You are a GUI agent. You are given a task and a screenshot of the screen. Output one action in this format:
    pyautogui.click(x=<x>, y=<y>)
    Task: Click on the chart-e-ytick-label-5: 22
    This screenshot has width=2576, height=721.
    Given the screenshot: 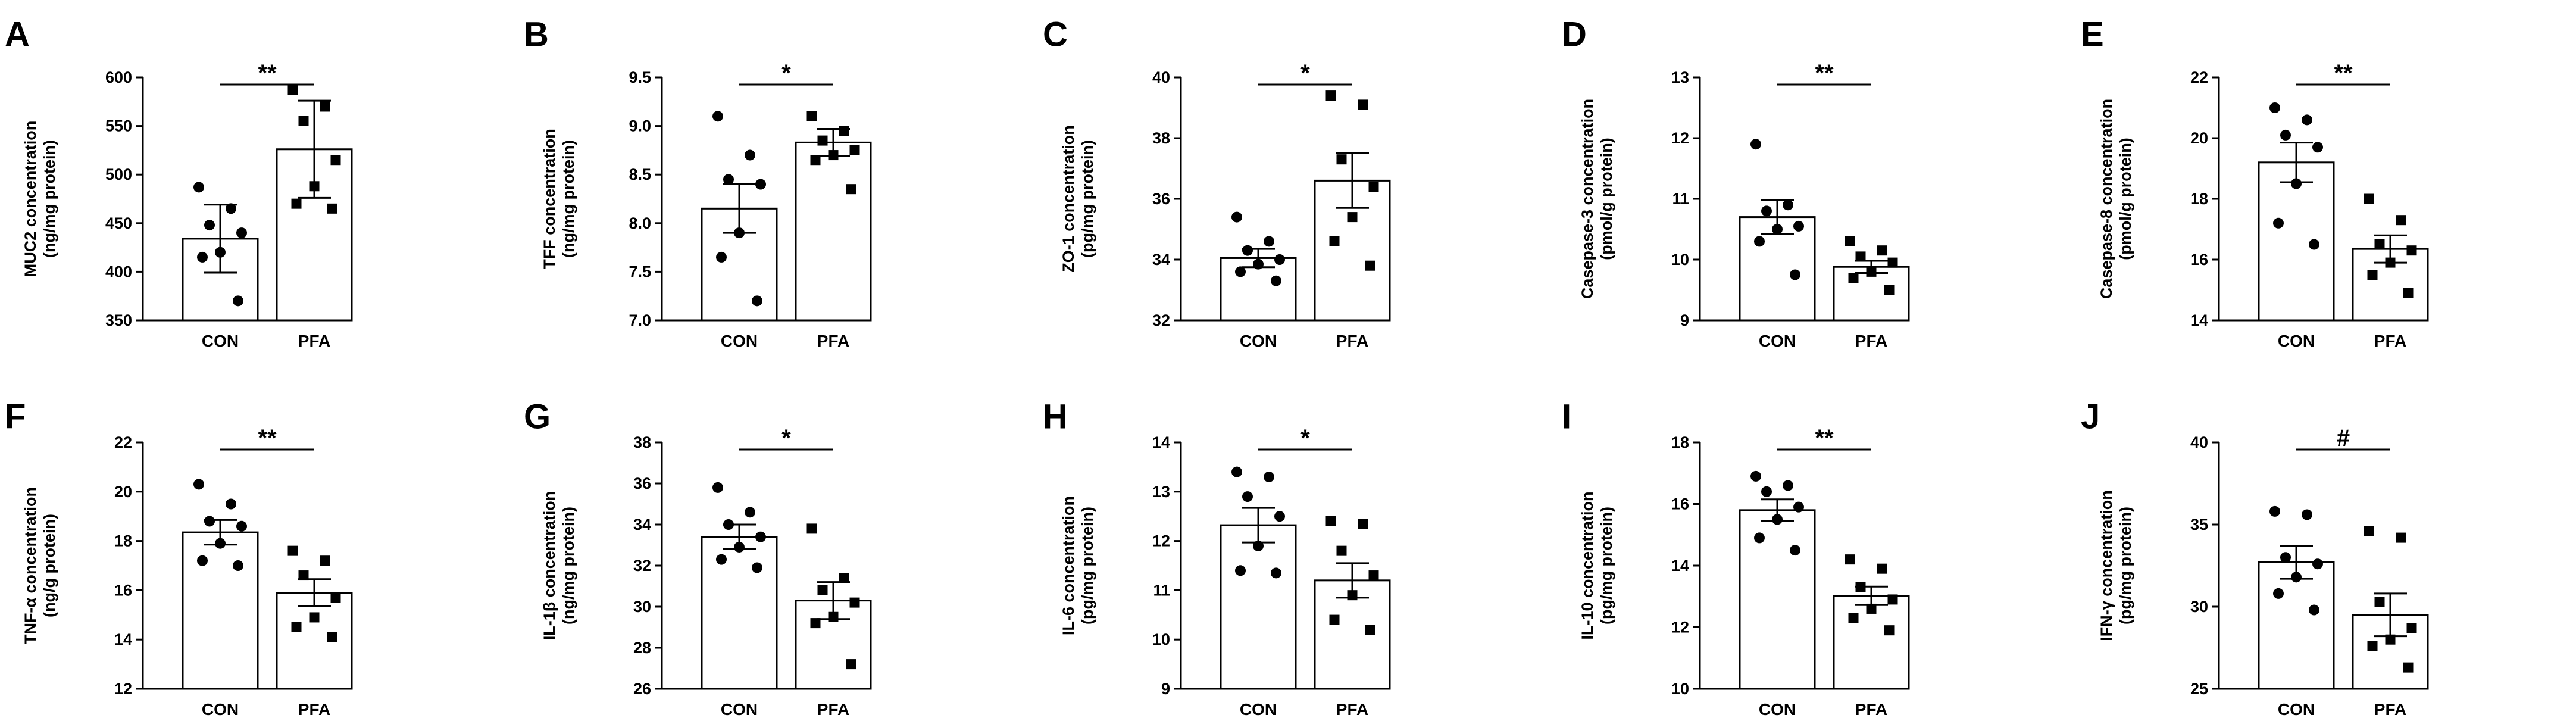 What is the action you would take?
    pyautogui.click(x=2199, y=77)
    